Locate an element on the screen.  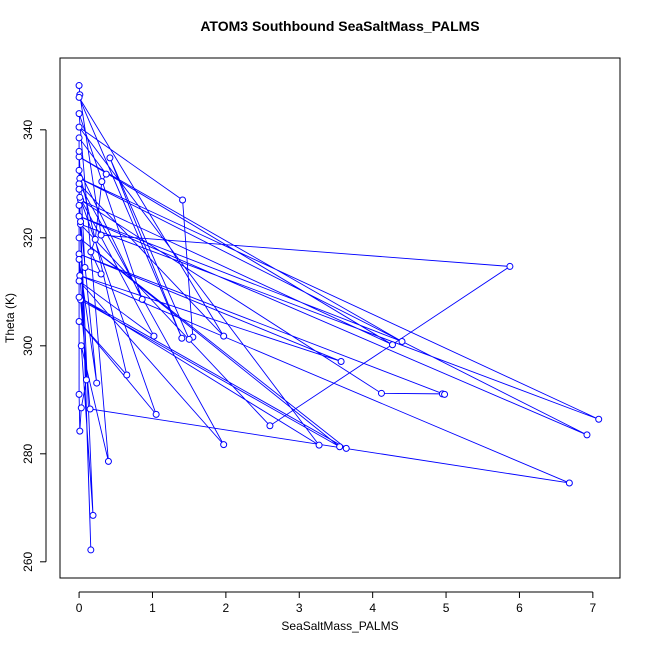
y-tick-label: 340 is located at coordinates (28, 129).